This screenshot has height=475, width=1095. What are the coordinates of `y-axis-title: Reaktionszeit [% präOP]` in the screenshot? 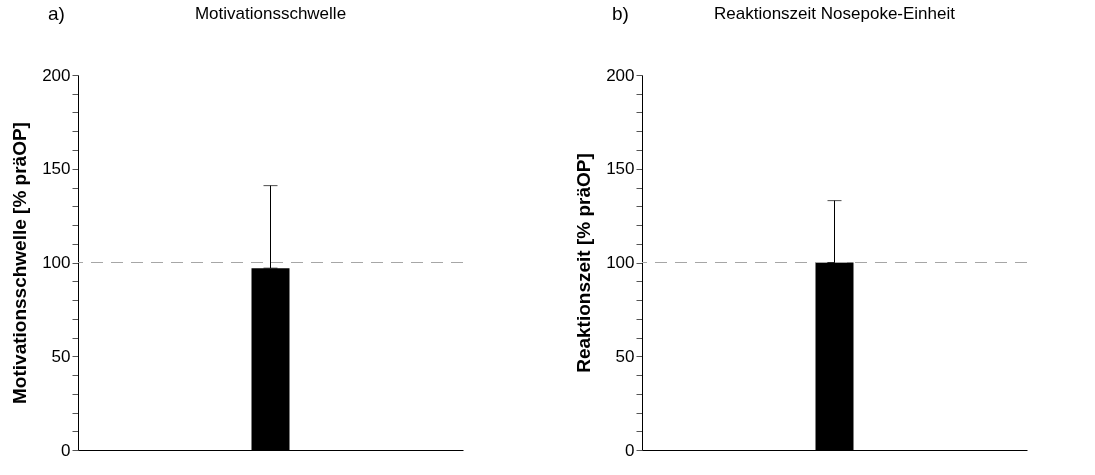 It's located at (584, 263).